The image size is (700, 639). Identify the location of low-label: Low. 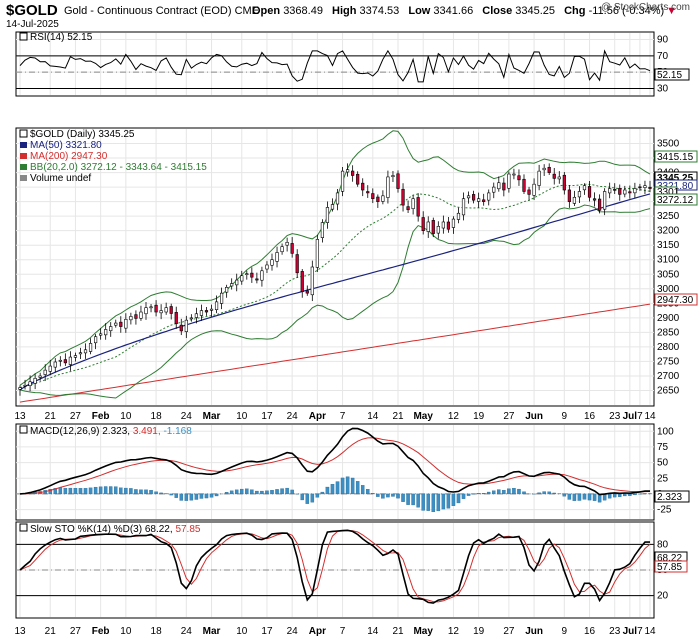
(419, 11).